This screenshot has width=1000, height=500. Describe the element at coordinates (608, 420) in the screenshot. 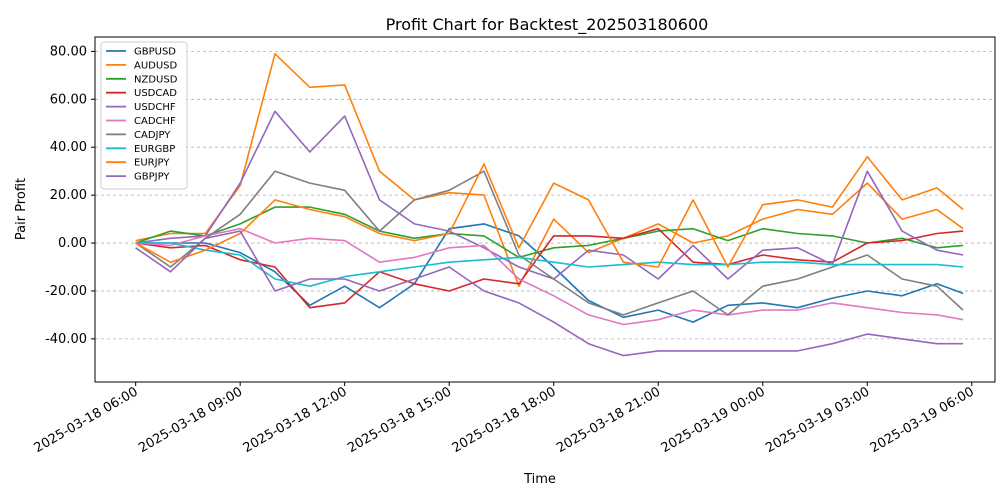

I see `x-tick-label: 2025-03-18 21:00` at that location.